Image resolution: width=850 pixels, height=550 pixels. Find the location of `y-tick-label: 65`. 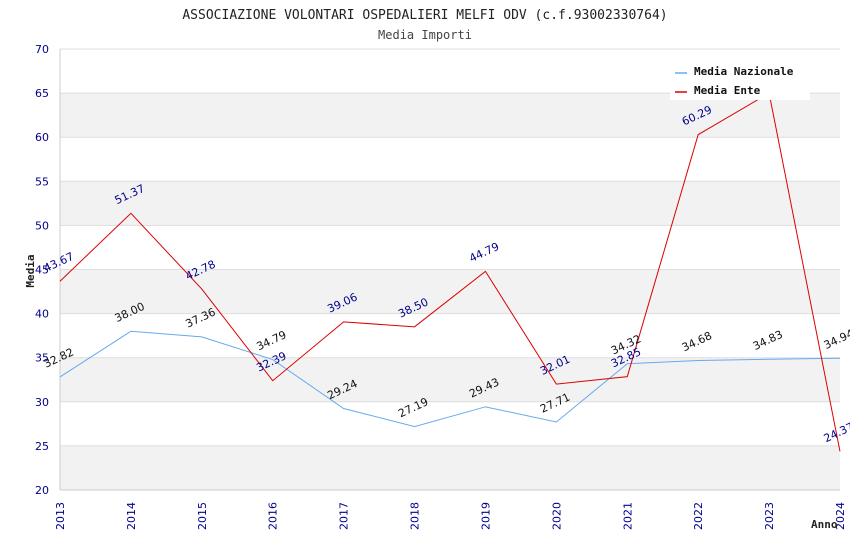

y-tick-label: 65 is located at coordinates (42, 93).